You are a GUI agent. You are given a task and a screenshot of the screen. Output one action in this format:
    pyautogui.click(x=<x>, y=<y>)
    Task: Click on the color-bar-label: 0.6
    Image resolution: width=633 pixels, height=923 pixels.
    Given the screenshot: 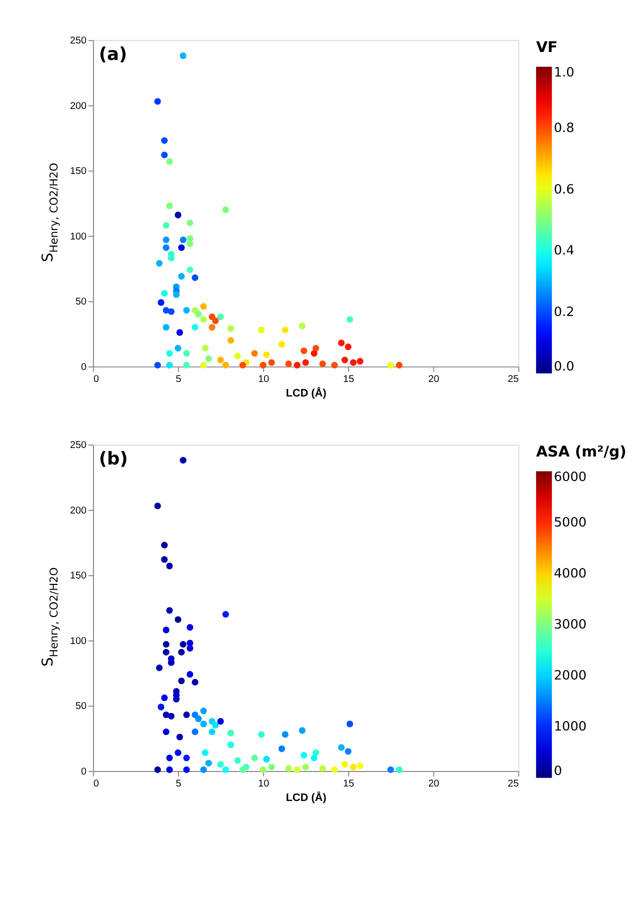 What is the action you would take?
    pyautogui.click(x=564, y=190)
    